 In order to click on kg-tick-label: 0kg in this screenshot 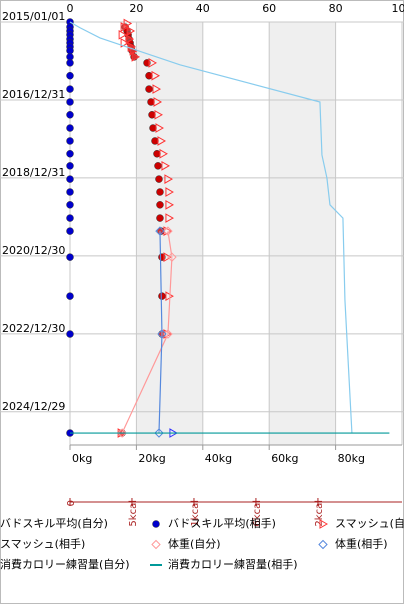, I will do `click(82, 458)`.